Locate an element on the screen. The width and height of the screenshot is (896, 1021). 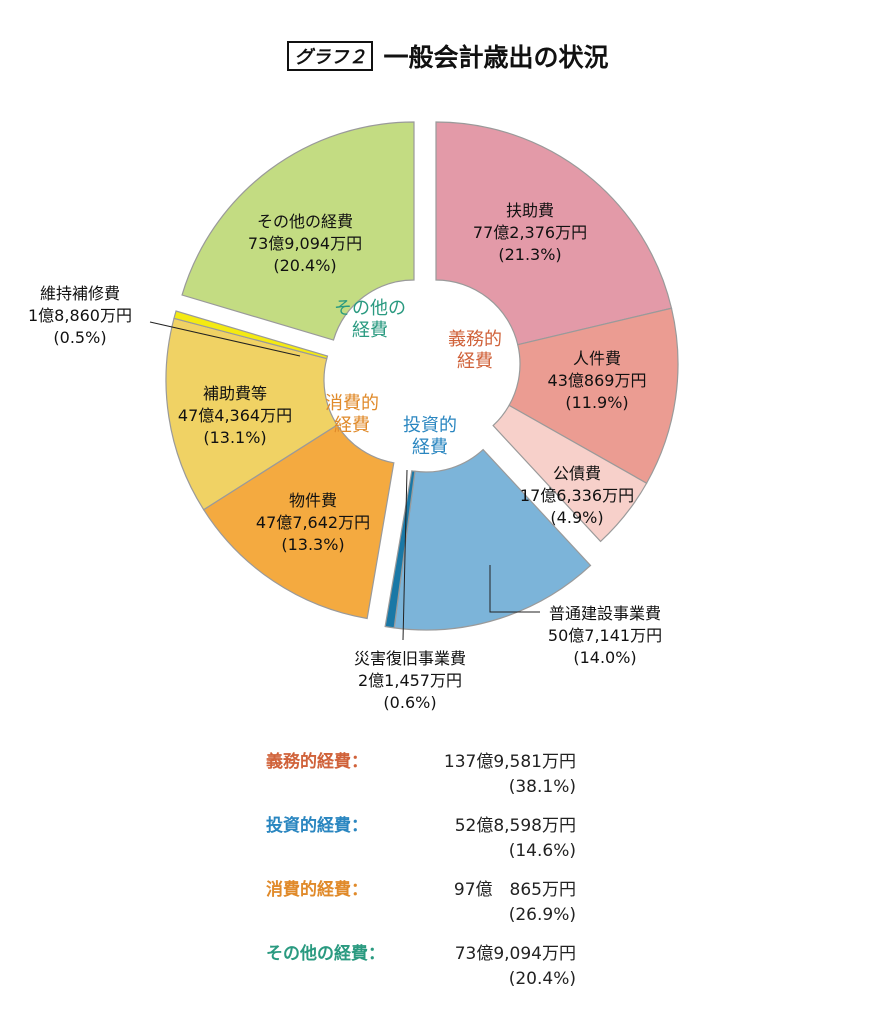
slice-label-maintenance: 維持補修費 1億8,860万円 (0.5%) is located at coordinates (80, 315).